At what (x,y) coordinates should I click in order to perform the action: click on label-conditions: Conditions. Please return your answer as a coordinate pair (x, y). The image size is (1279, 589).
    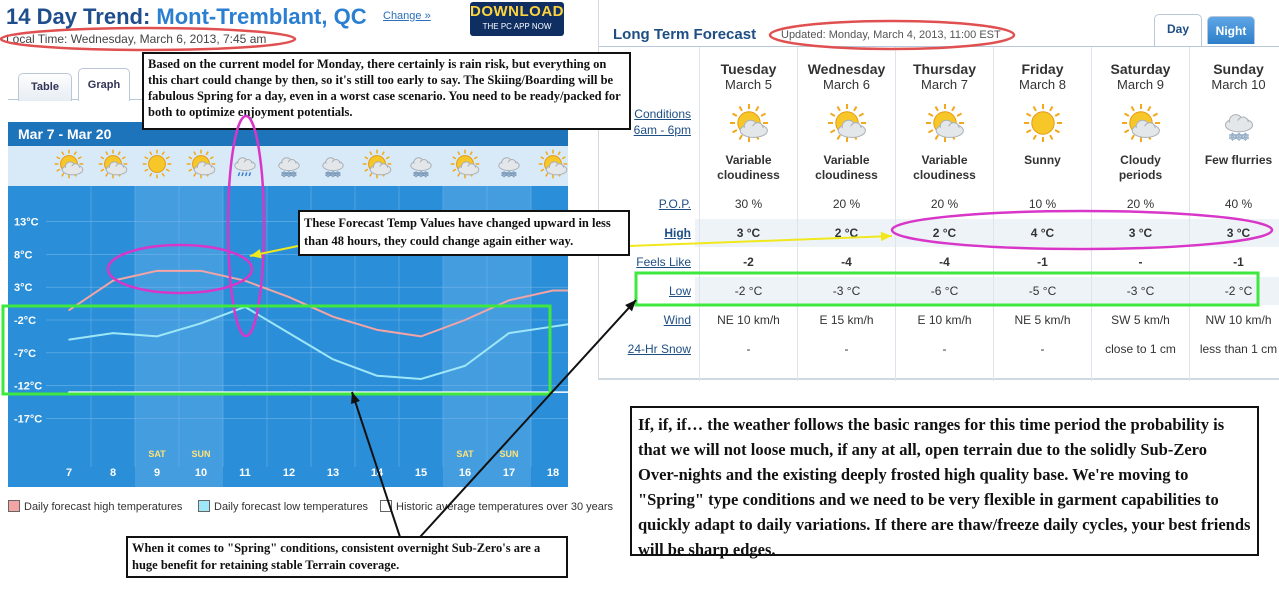
    Looking at the image, I should click on (662, 114).